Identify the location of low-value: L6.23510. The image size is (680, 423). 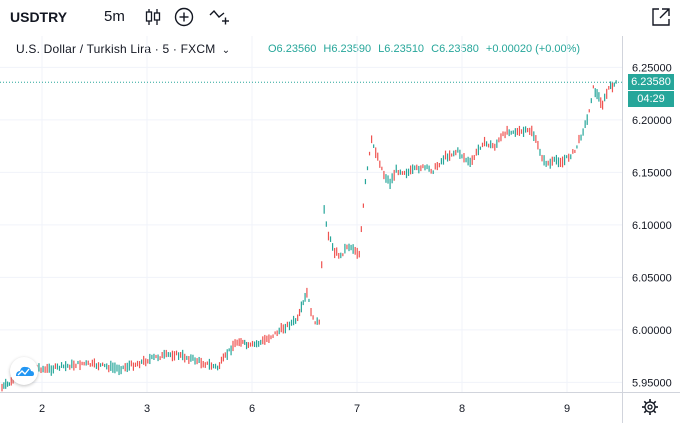
(401, 49).